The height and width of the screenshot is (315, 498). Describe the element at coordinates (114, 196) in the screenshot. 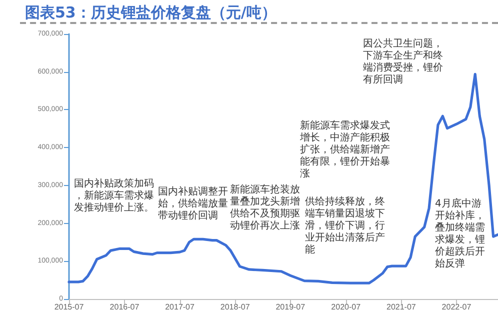

I see `annotation: 国内补贴政策加码，新能源车需求爆发推动锂价上涨。` at that location.